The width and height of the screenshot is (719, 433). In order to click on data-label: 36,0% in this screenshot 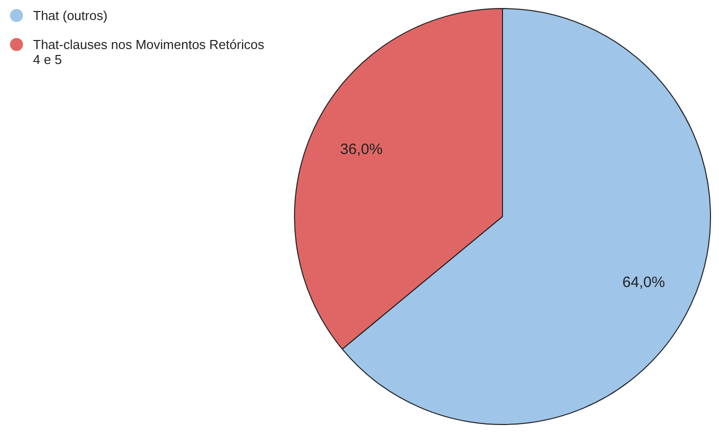, I will do `click(361, 149)`.